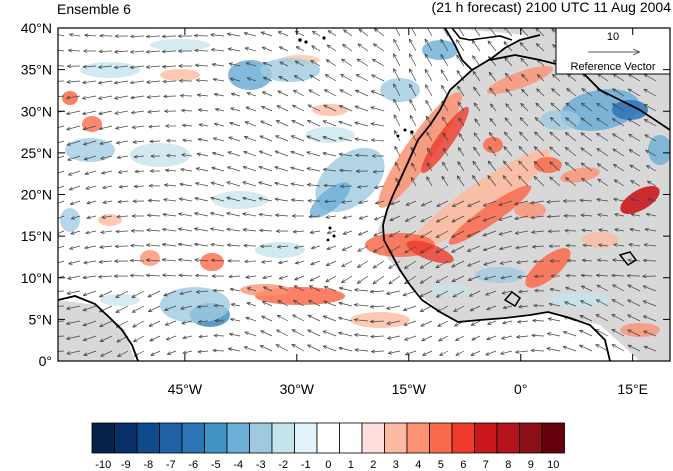 Image resolution: width=673 pixels, height=471 pixels. I want to click on colorbar-label: 0, so click(328, 465).